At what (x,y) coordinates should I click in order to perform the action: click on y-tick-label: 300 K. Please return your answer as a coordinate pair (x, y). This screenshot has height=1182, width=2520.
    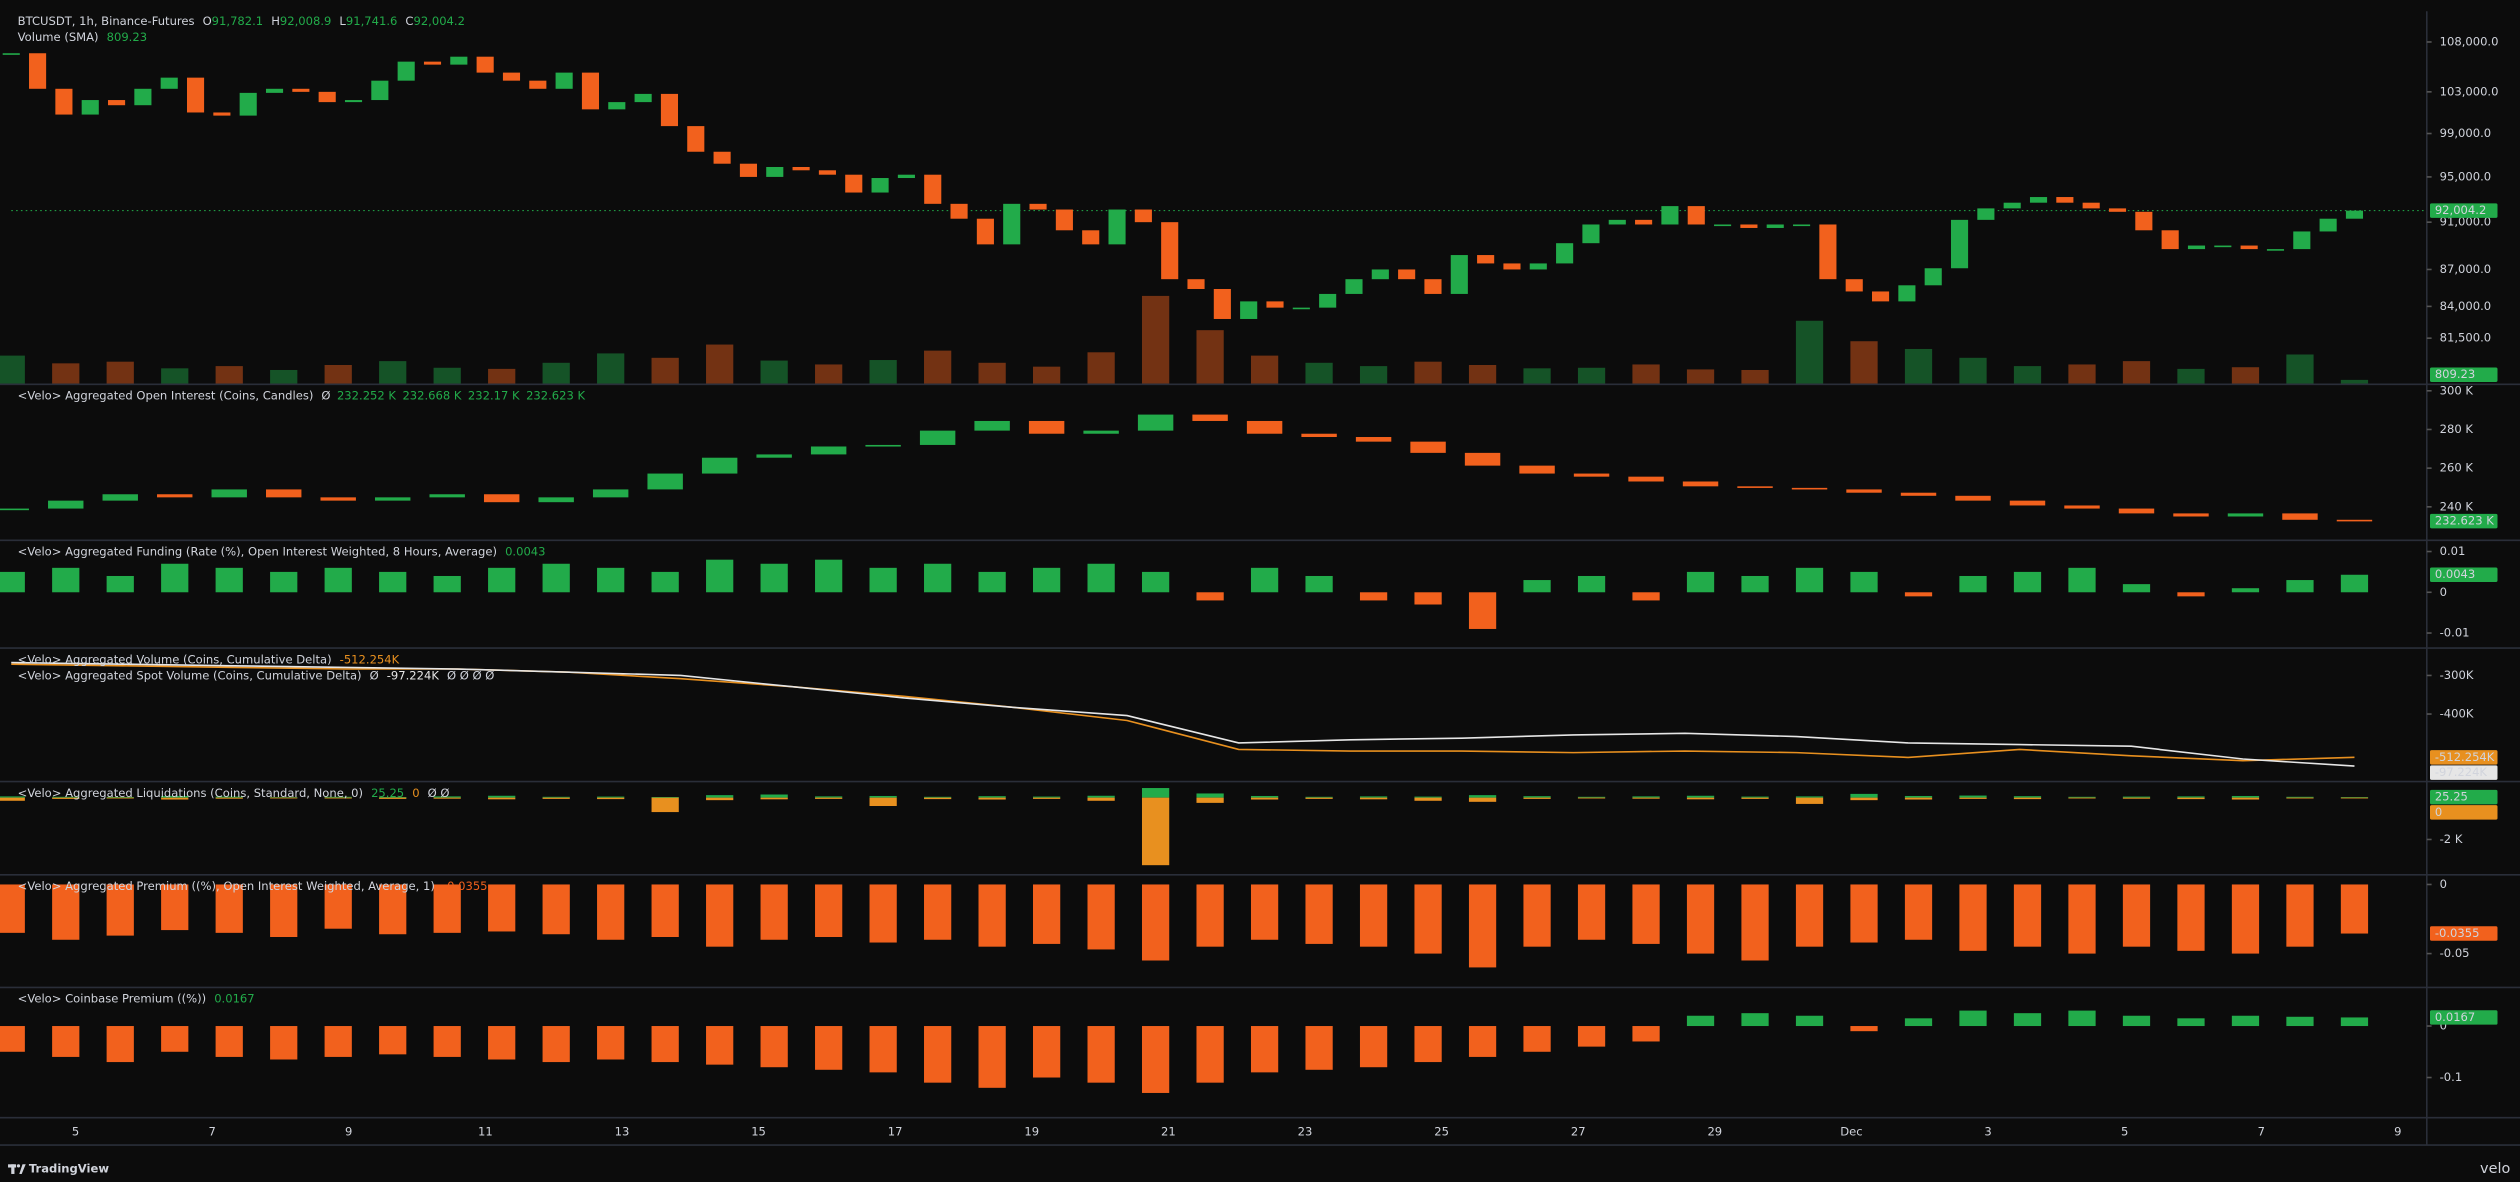
    Looking at the image, I should click on (2457, 390).